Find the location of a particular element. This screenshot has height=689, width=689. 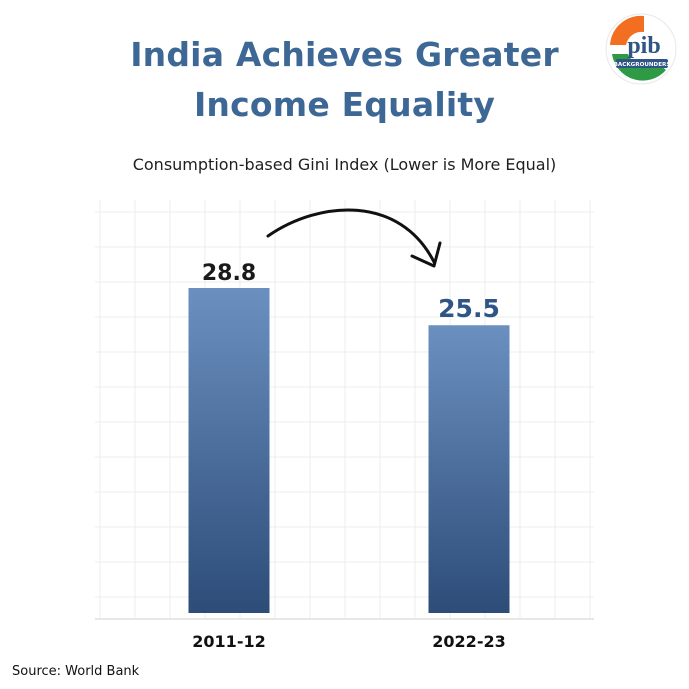

trend-arrow-head-icon is located at coordinates (426, 254).